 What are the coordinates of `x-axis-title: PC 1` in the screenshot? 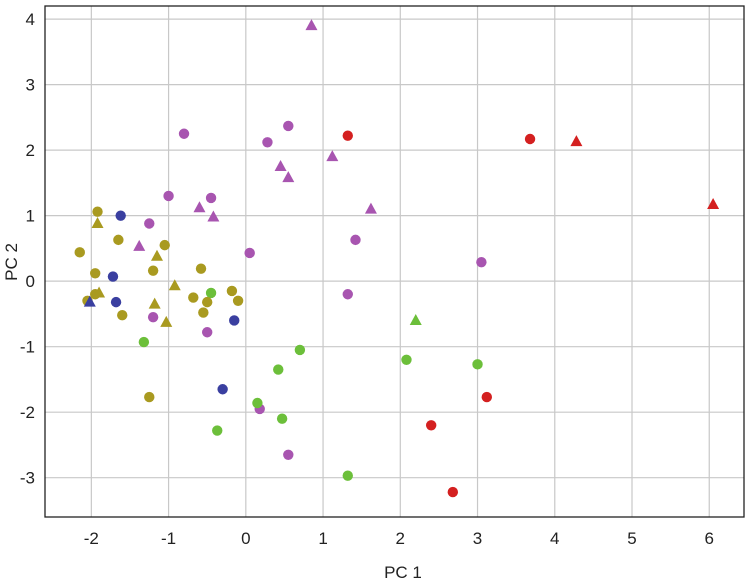 It's located at (403, 571).